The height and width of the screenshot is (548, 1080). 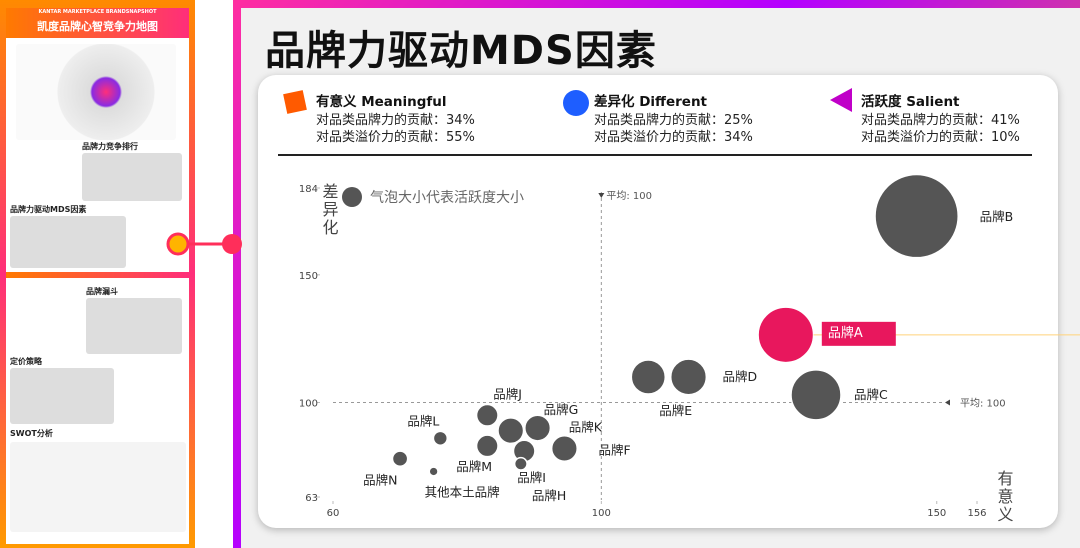 I want to click on bubble-label: 品牌J, so click(x=507, y=393).